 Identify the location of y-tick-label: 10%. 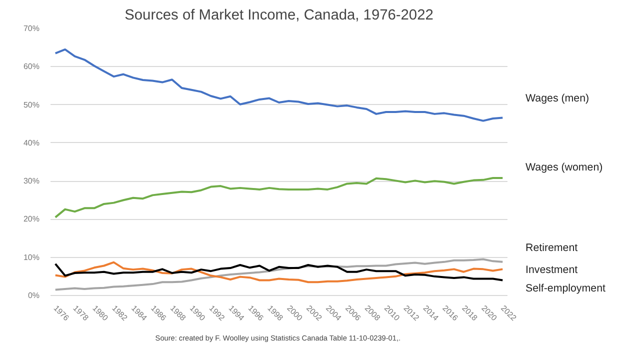
(31, 257).